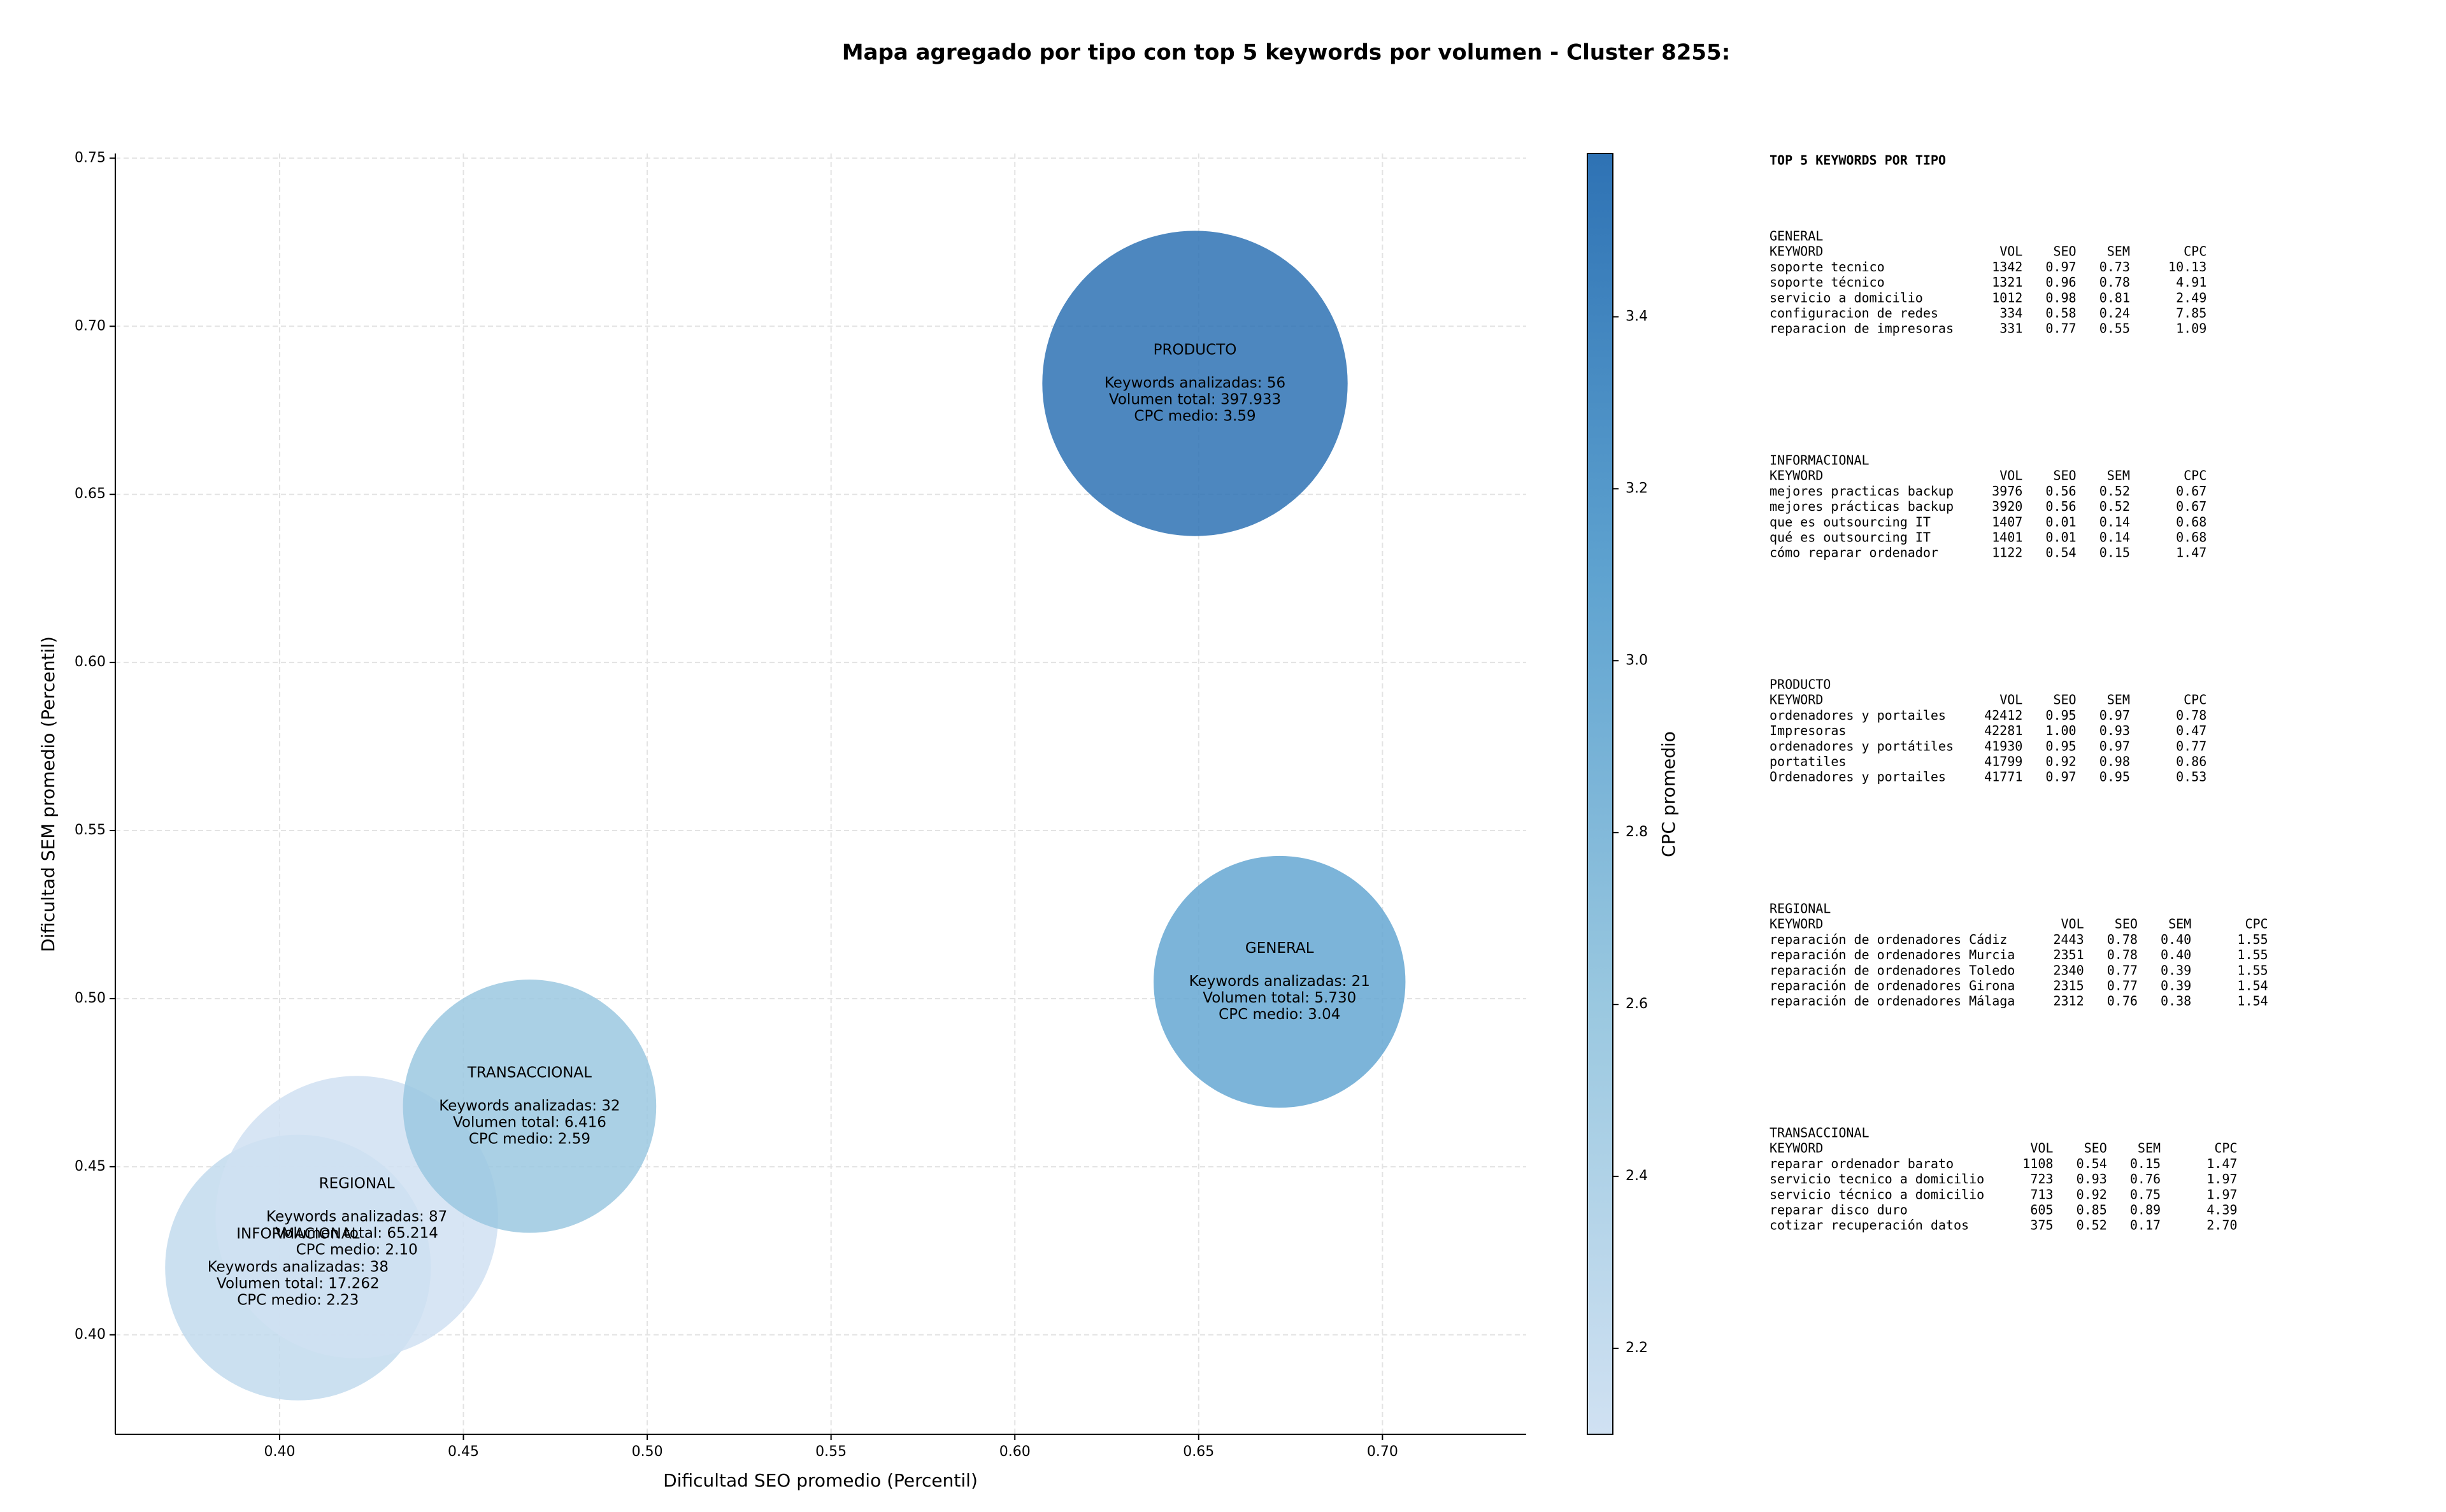  What do you see at coordinates (1637, 832) in the screenshot?
I see `colorbar-tick-label: 2.8` at bounding box center [1637, 832].